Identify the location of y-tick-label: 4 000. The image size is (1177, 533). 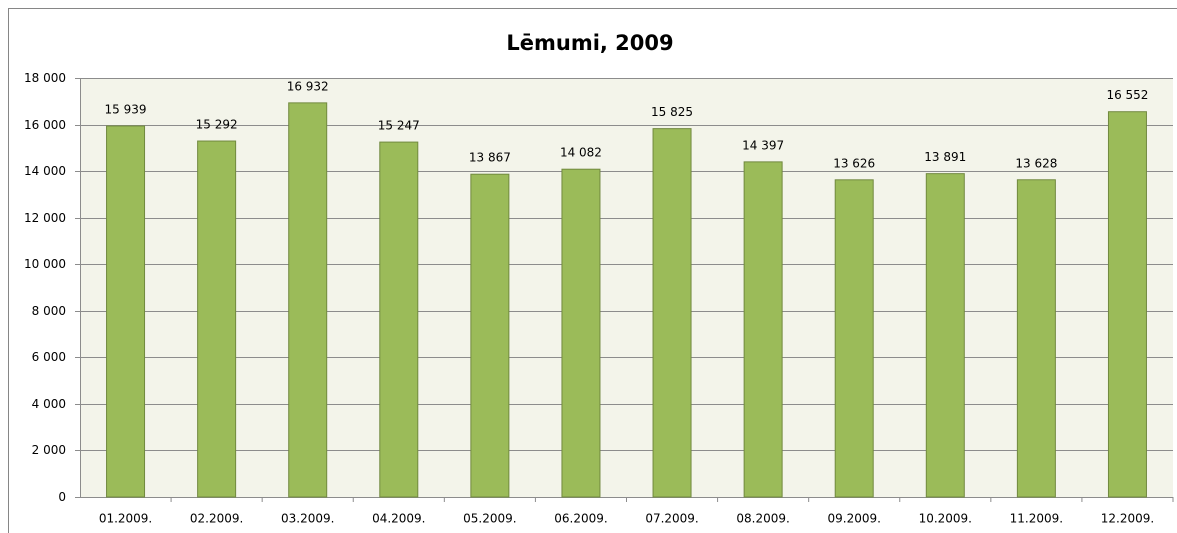
(49, 404).